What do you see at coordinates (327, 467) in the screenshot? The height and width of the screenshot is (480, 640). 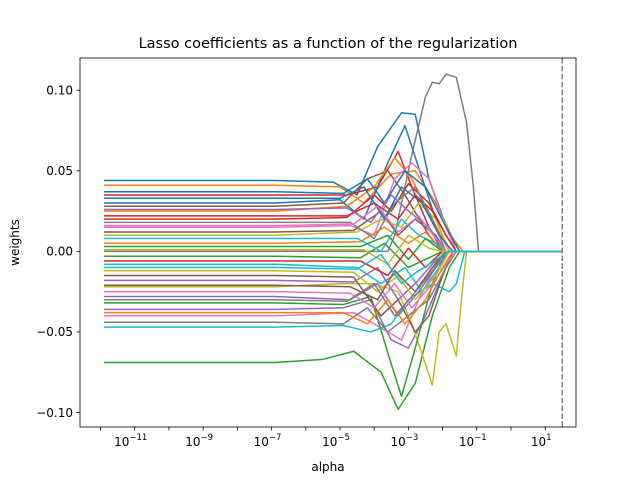 I see `x-axis-label: alpha` at bounding box center [327, 467].